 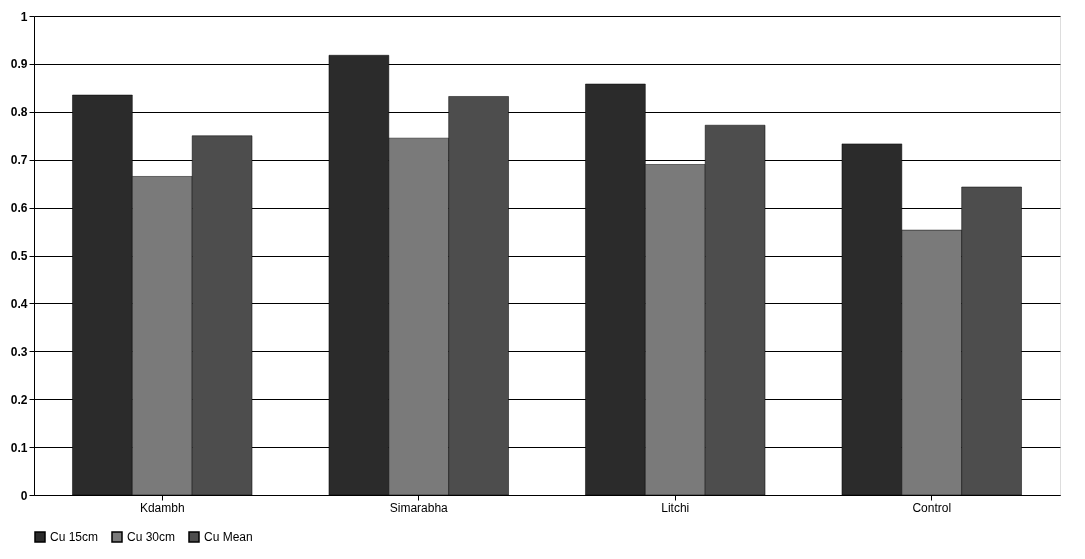 I want to click on y-tick-label: 0.5, so click(x=19, y=256).